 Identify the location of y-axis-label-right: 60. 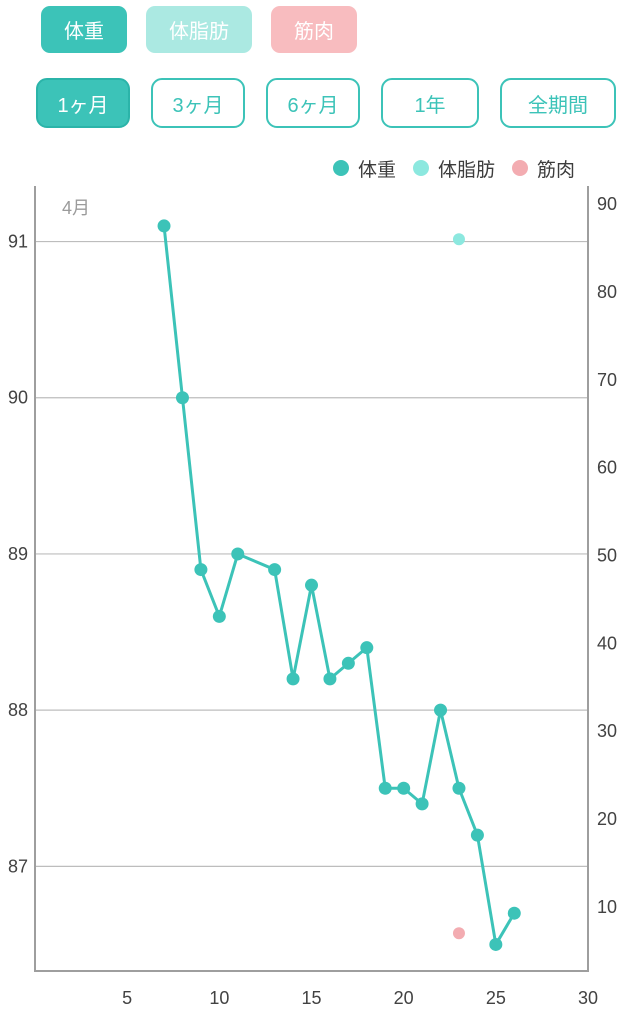
(607, 468).